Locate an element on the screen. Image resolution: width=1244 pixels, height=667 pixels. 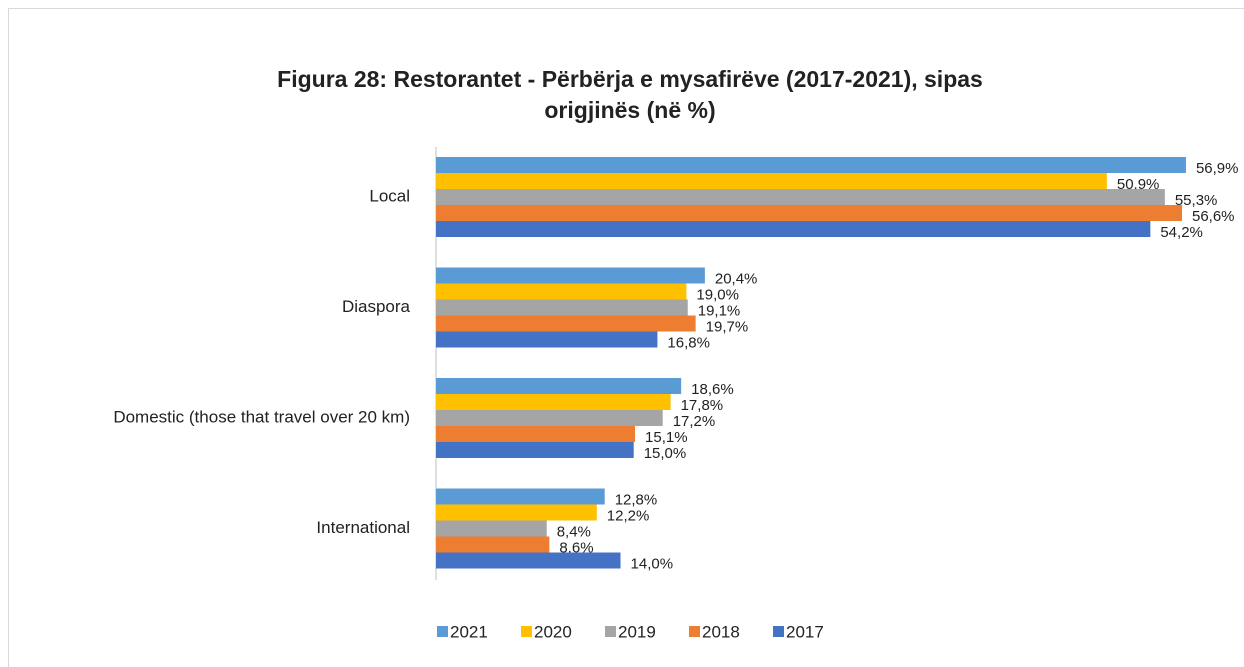
data-label: 55,3% is located at coordinates (1196, 200).